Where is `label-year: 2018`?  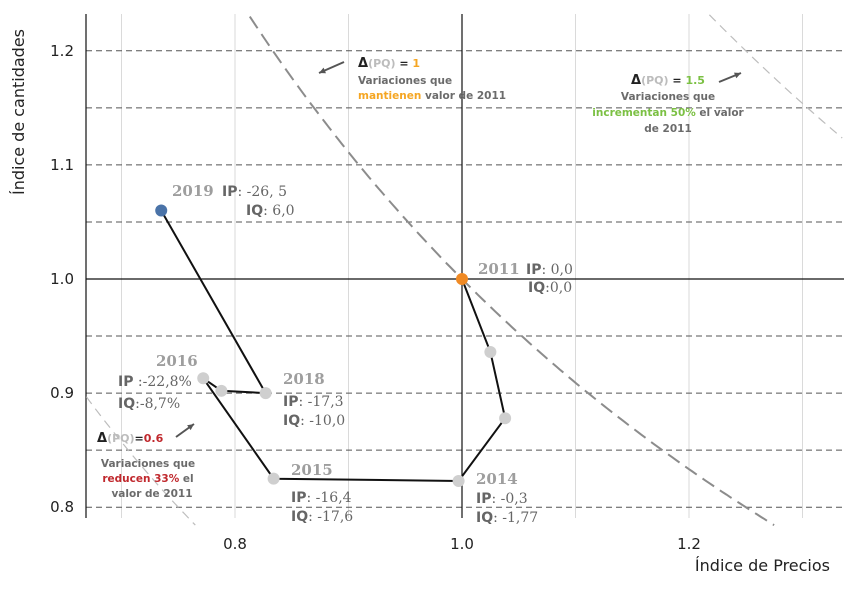 label-year: 2018 is located at coordinates (304, 379).